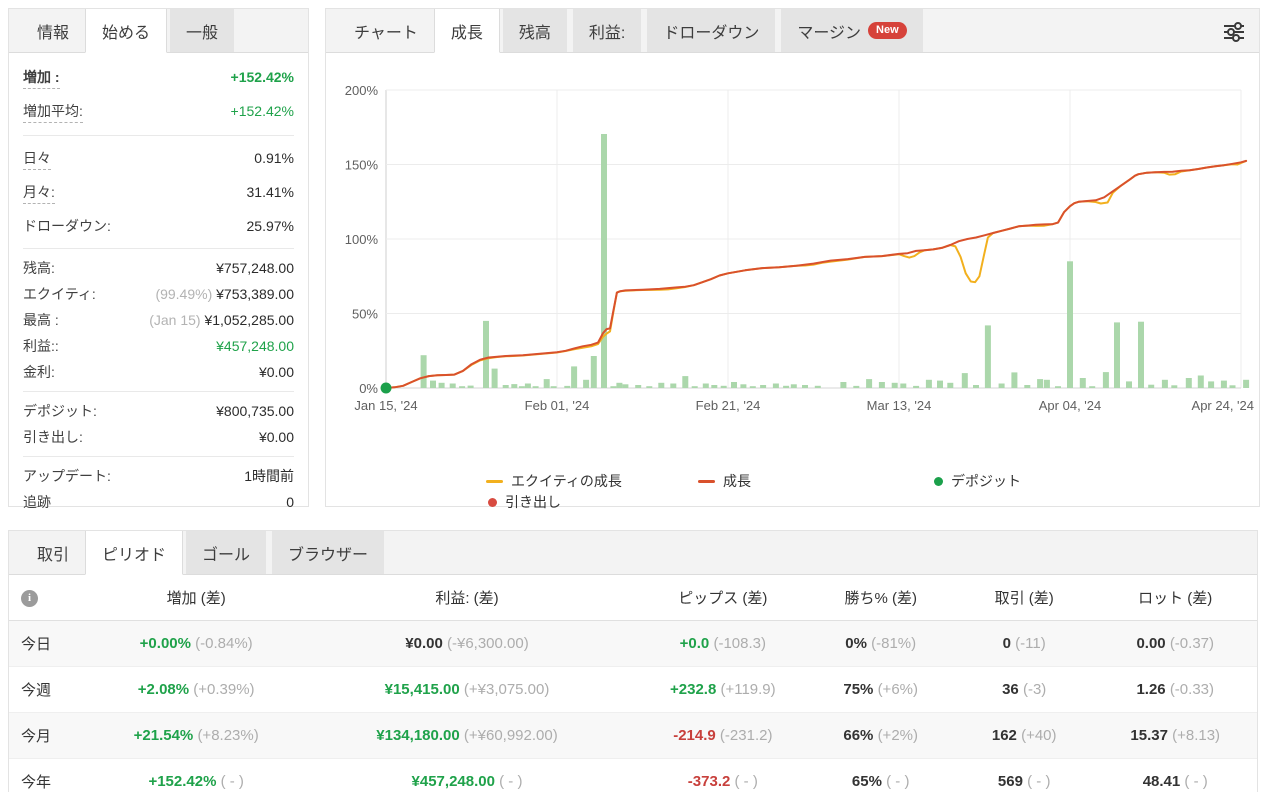 The image size is (1266, 792). Describe the element at coordinates (723, 735) in the screenshot. I see `period-cell: -214.9 (-231.2)` at that location.